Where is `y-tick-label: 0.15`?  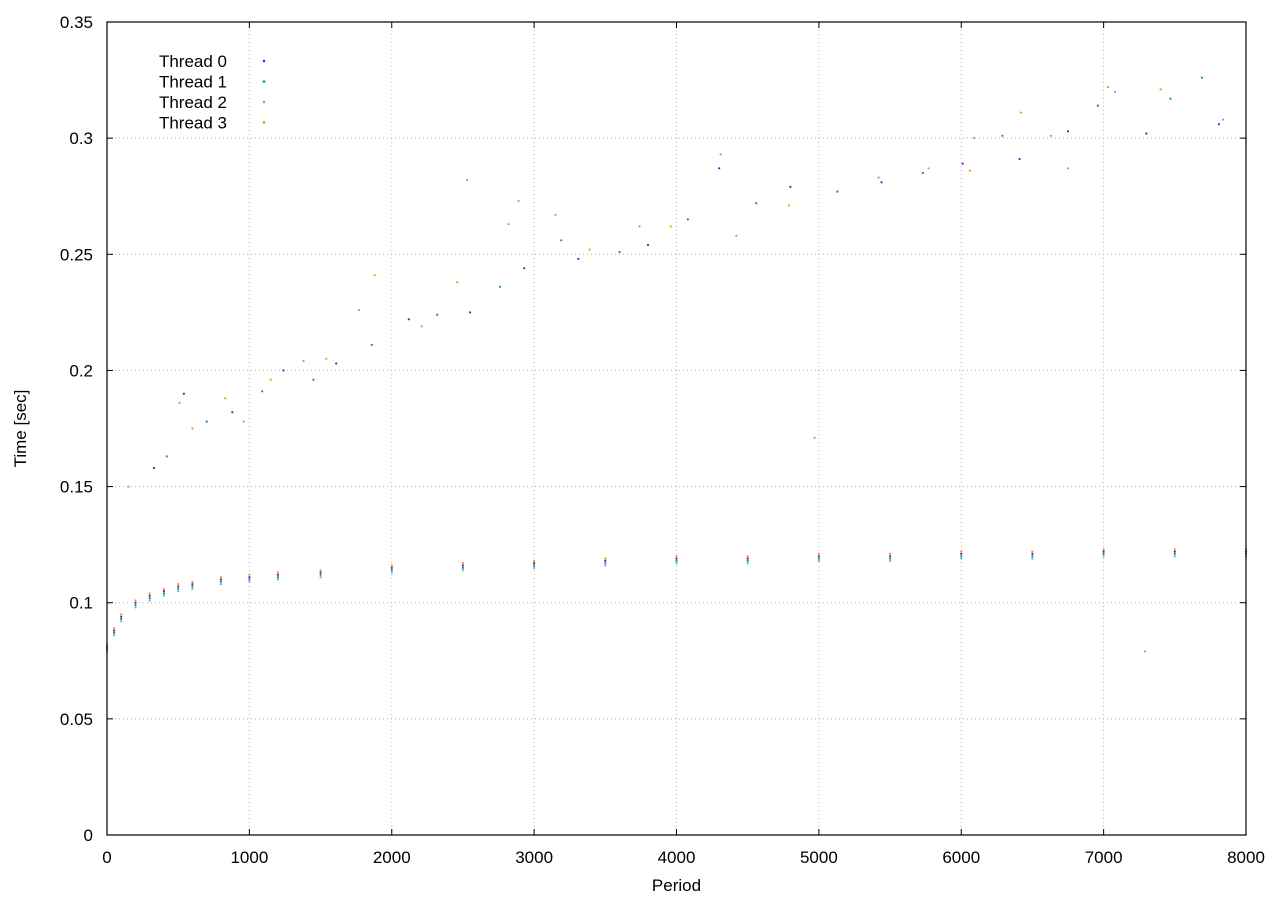
y-tick-label: 0.15 is located at coordinates (76, 487).